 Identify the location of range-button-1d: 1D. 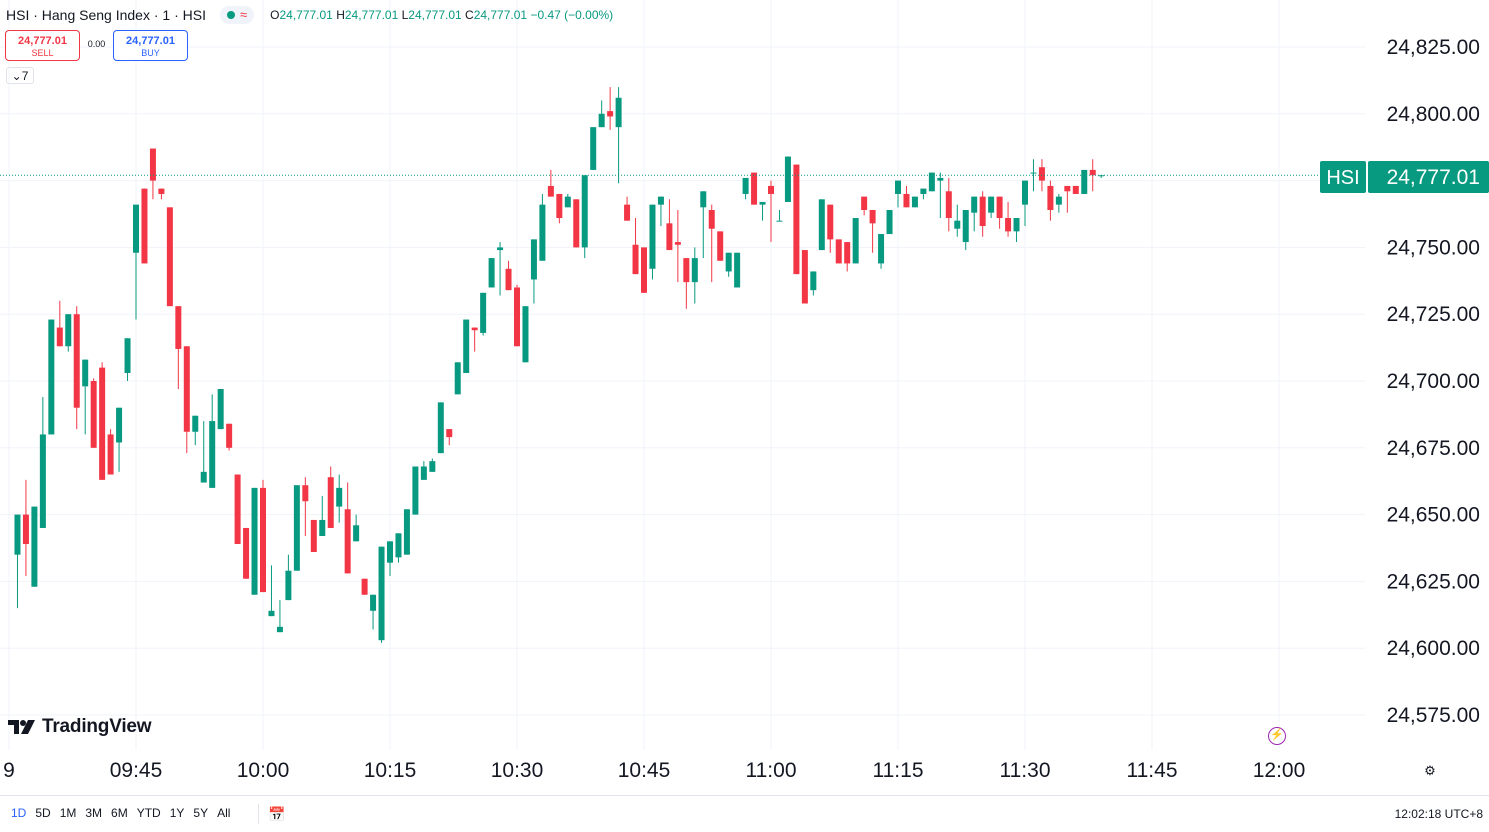
(19, 813).